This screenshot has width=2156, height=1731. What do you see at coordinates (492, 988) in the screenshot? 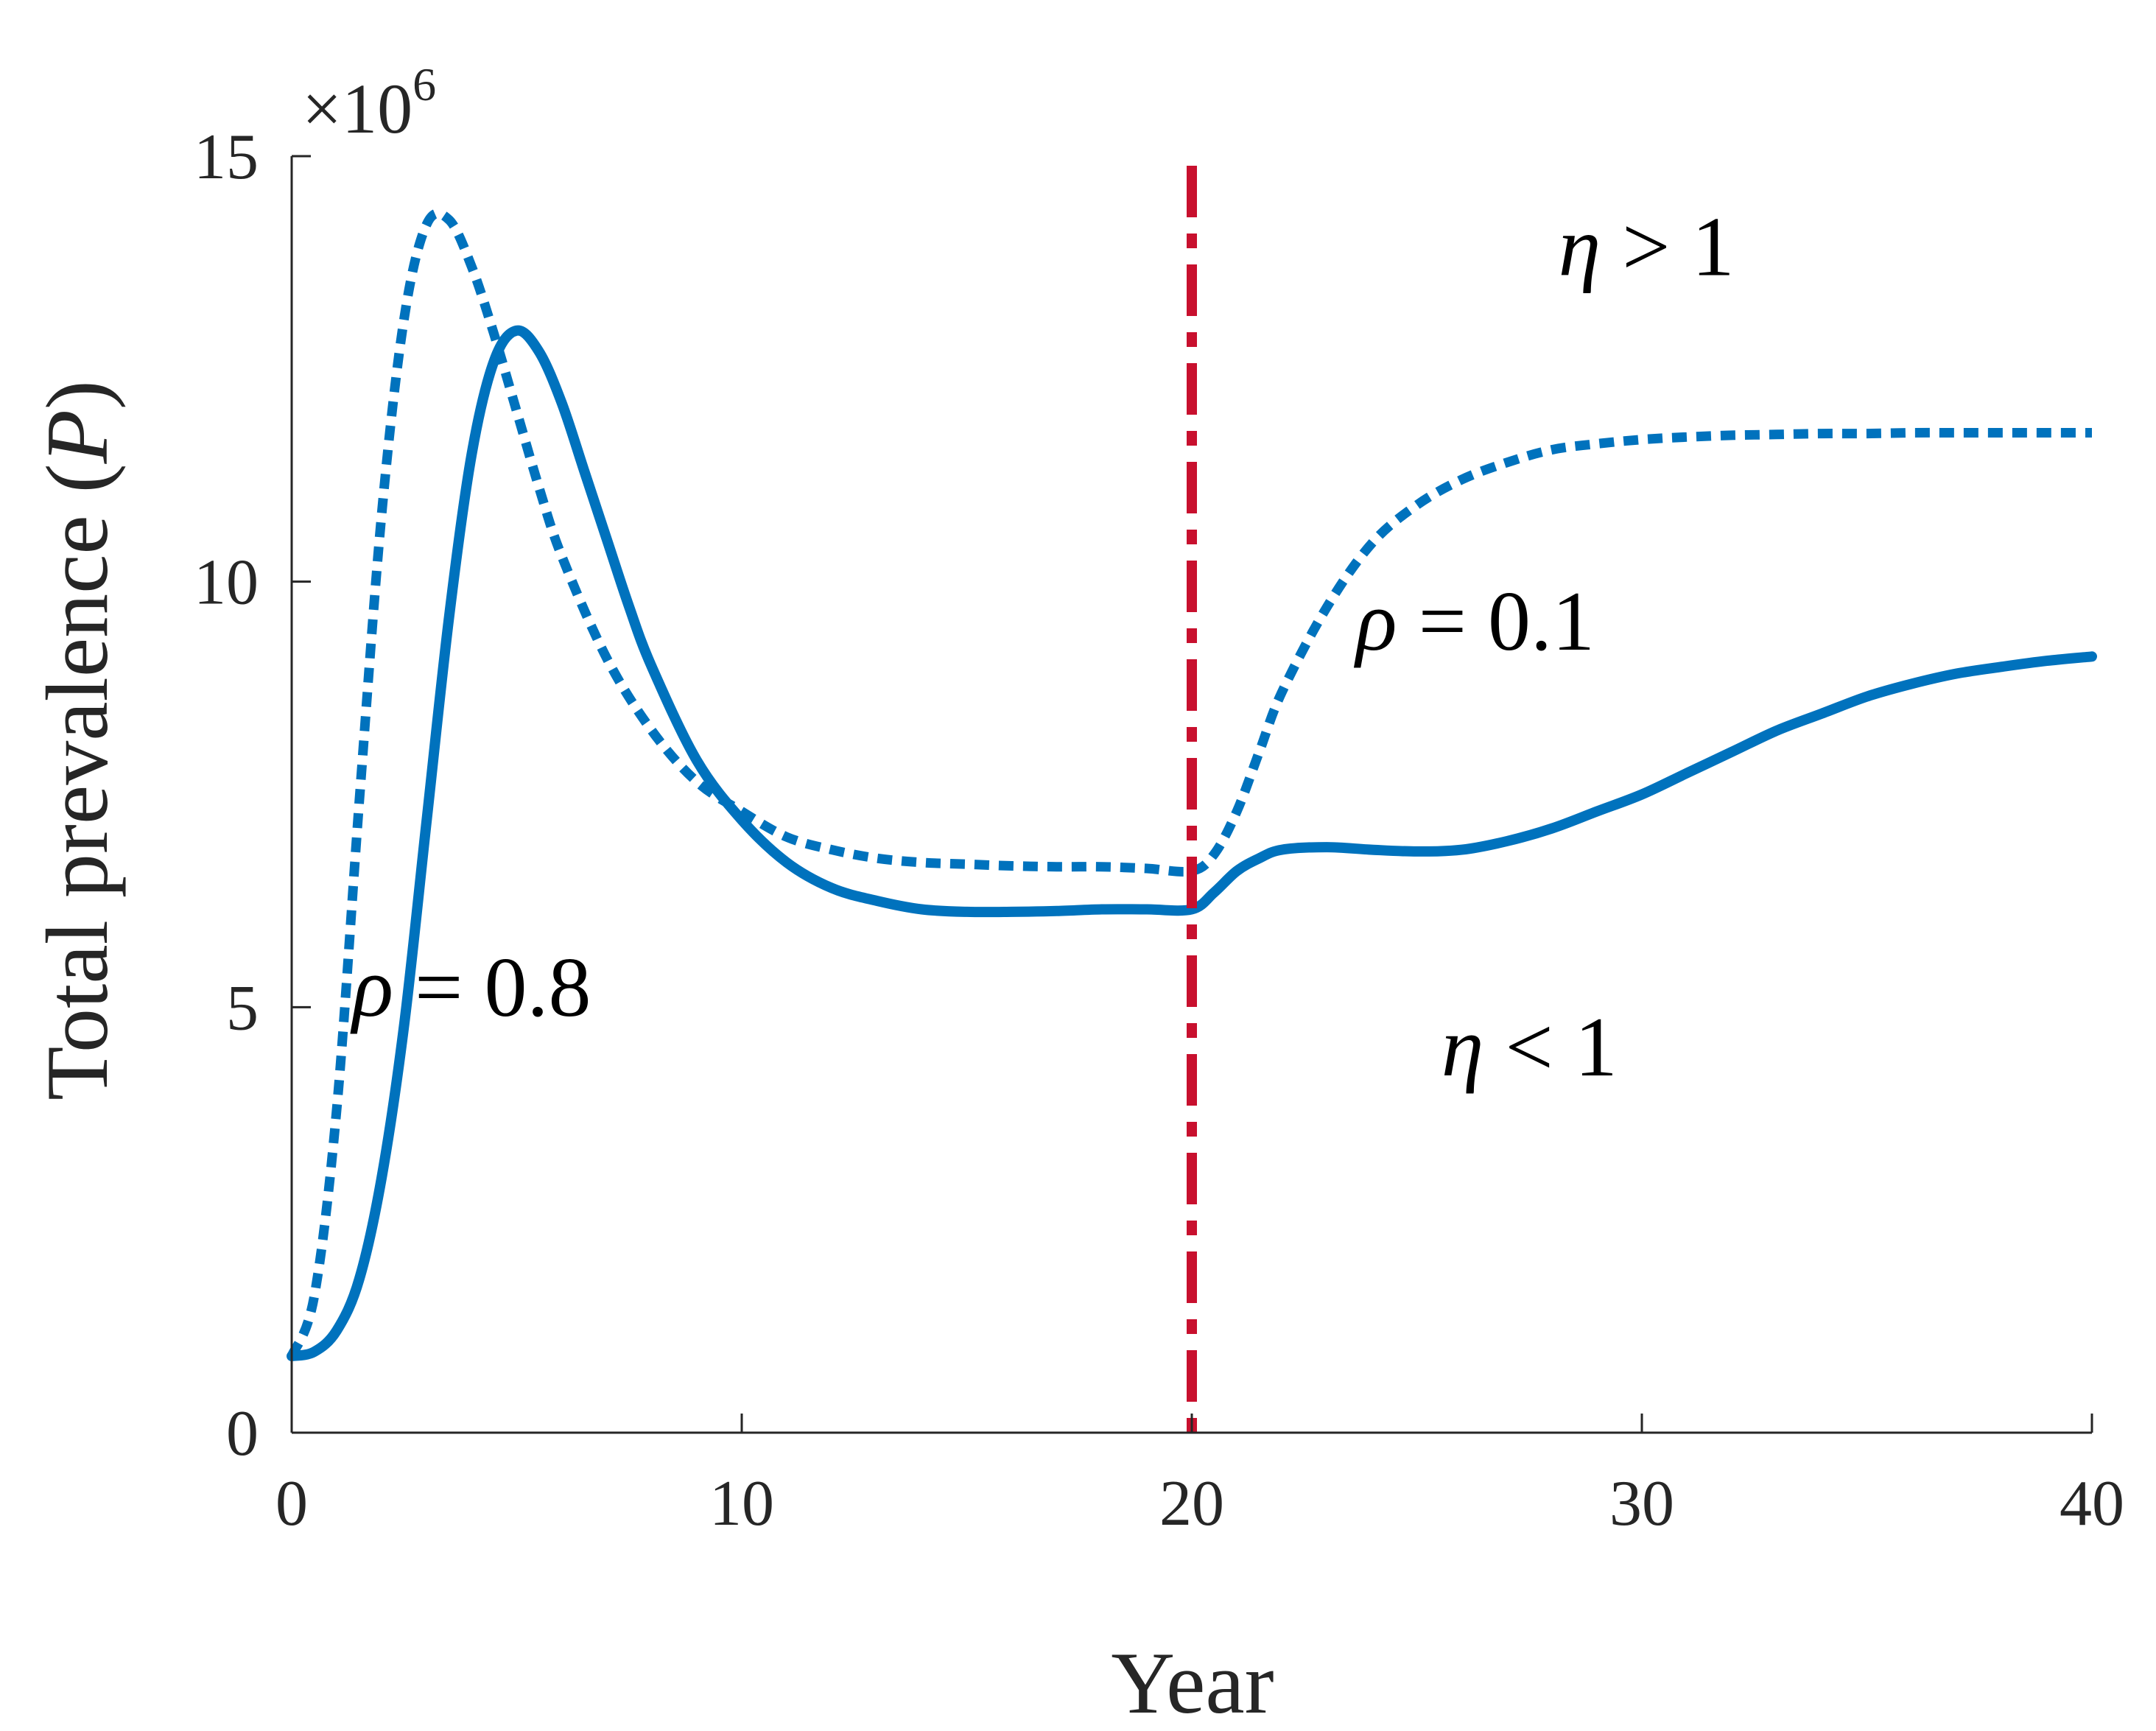
I see `annotation-condition: = 0.8` at bounding box center [492, 988].